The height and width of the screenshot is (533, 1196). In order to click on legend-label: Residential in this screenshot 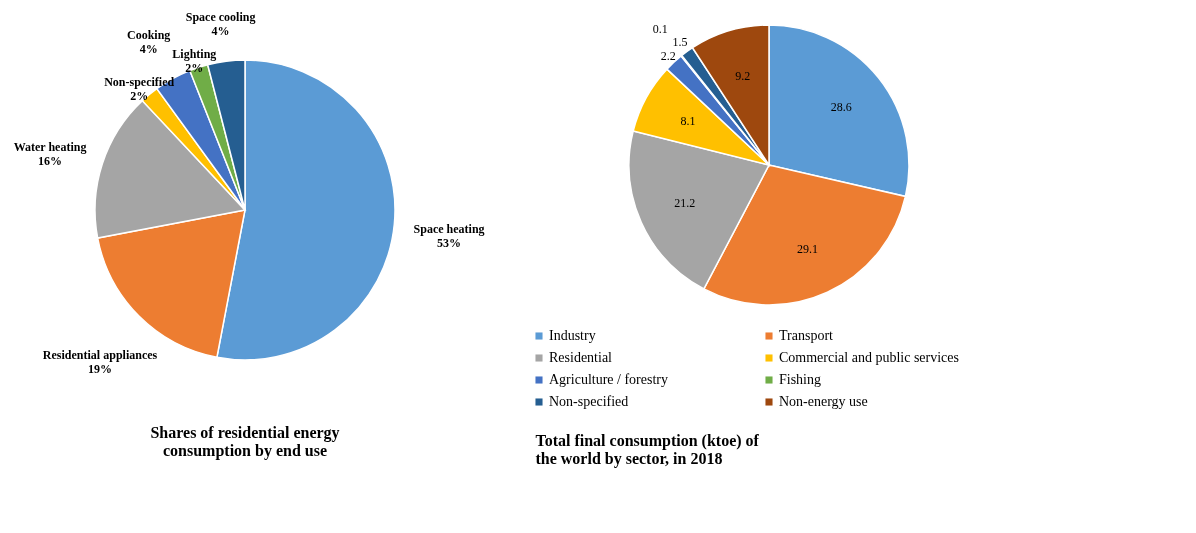, I will do `click(581, 357)`.